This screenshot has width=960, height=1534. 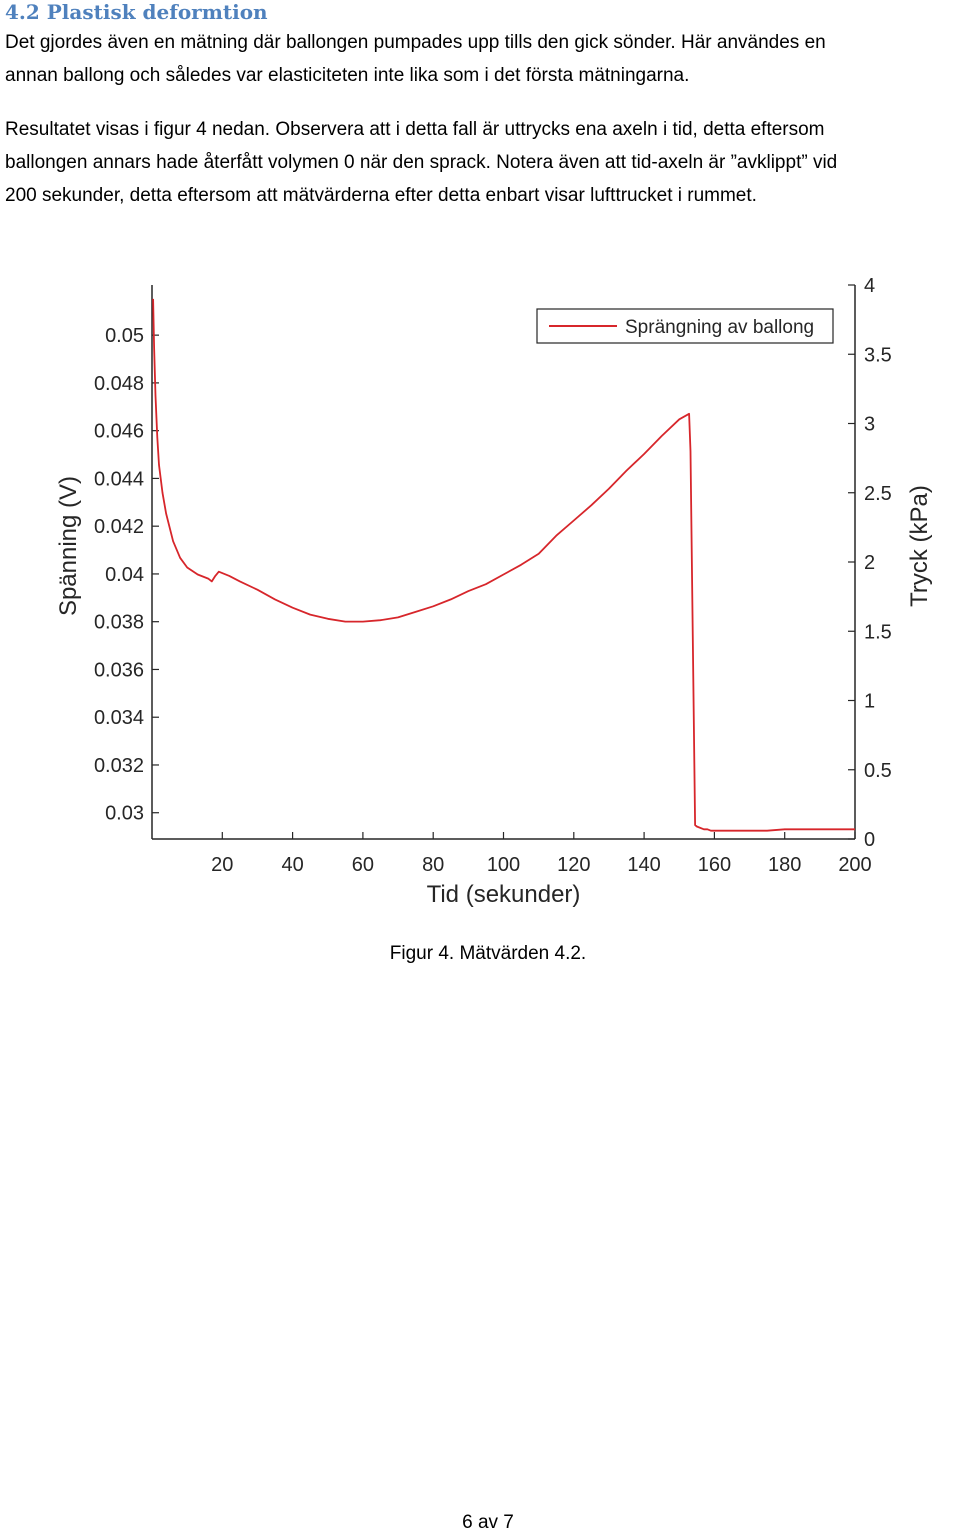 I want to click on x-tick-label: 60, so click(x=363, y=865).